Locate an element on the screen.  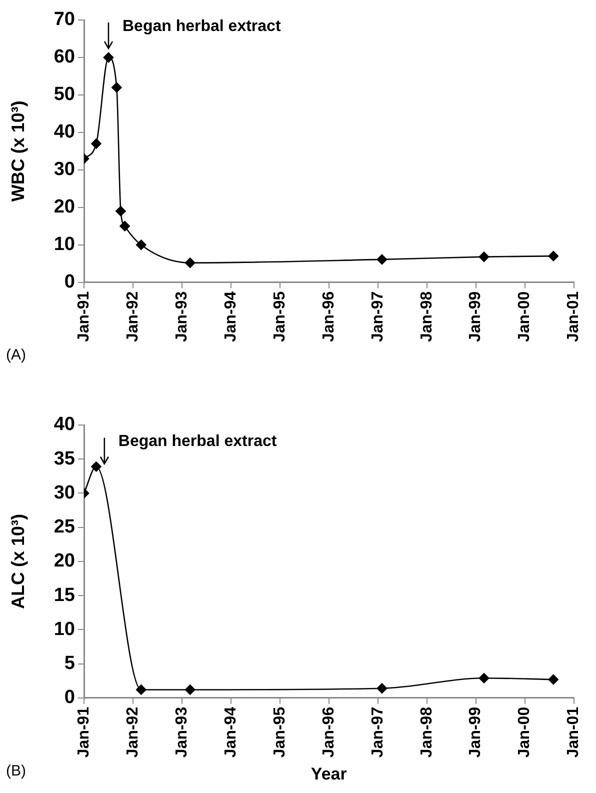
text: (A) is located at coordinates (16, 355).